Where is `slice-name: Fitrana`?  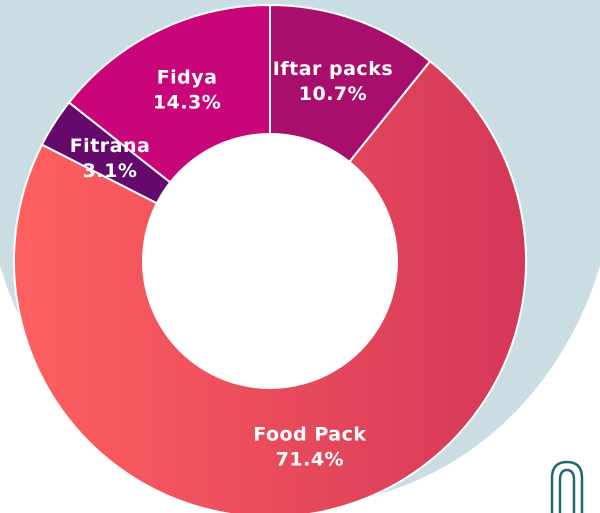
slice-name: Fitrana is located at coordinates (110, 146).